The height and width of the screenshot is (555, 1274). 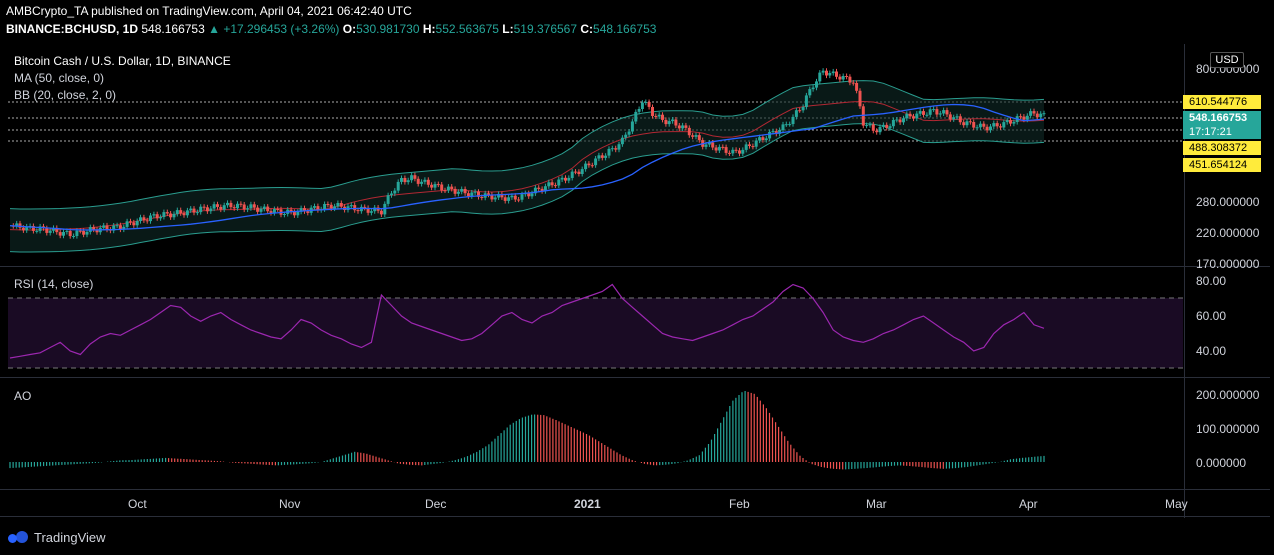 What do you see at coordinates (1228, 395) in the screenshot?
I see `ao-tick-0: 200.000000` at bounding box center [1228, 395].